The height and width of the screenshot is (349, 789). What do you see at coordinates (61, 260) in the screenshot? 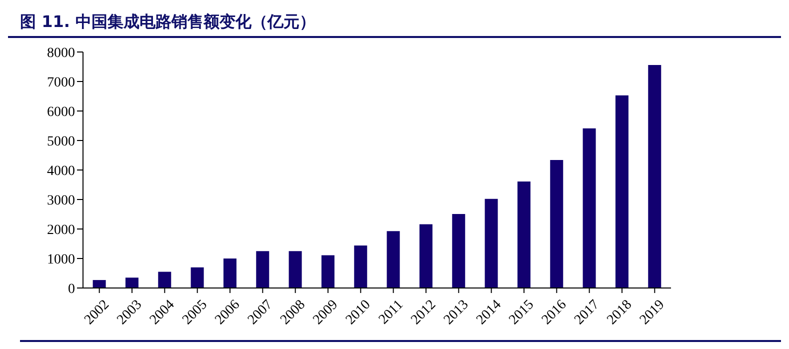
I see `y-tick-label: 1000` at bounding box center [61, 260].